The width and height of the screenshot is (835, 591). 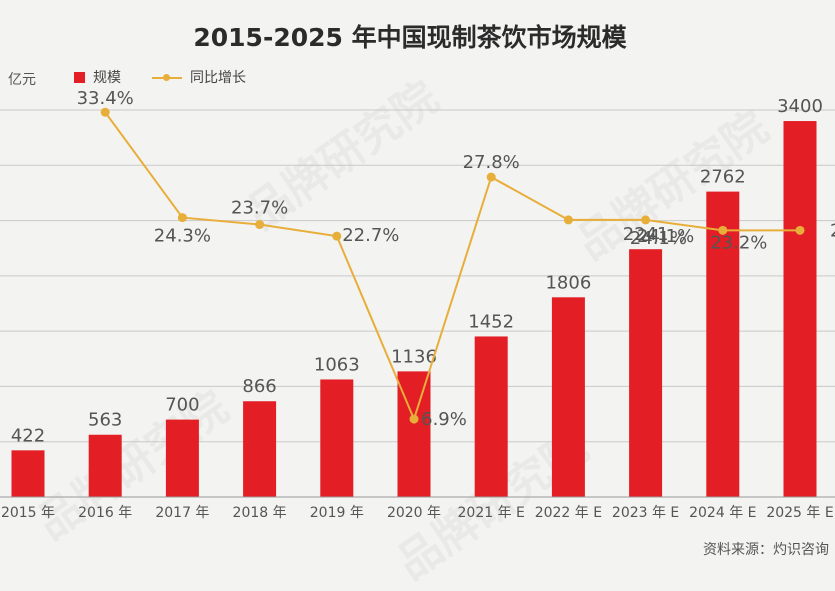 I want to click on legend-bar-swatch, so click(x=79, y=77).